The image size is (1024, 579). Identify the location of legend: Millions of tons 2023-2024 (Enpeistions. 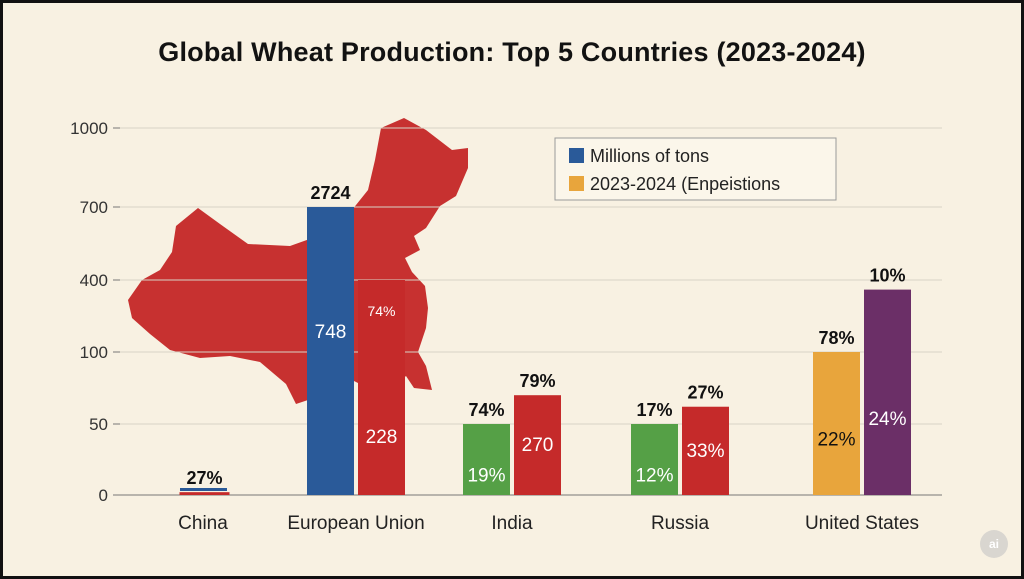
(695, 169).